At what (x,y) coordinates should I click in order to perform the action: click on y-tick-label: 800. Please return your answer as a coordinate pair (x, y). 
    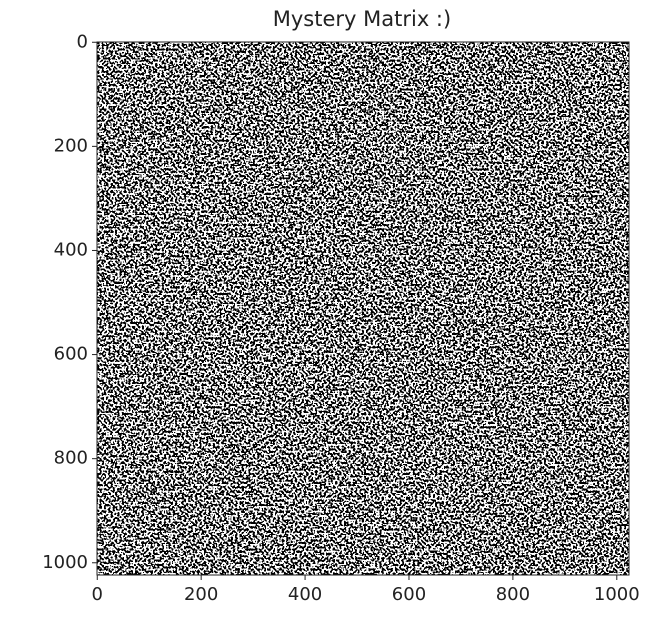
    Looking at the image, I should click on (71, 458).